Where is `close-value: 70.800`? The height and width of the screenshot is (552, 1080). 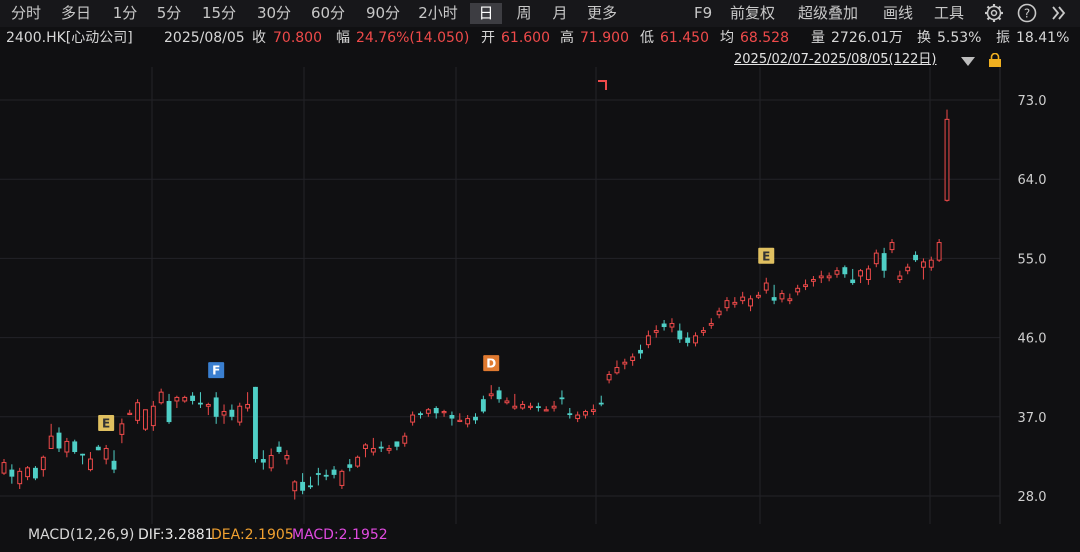 close-value: 70.800 is located at coordinates (297, 38).